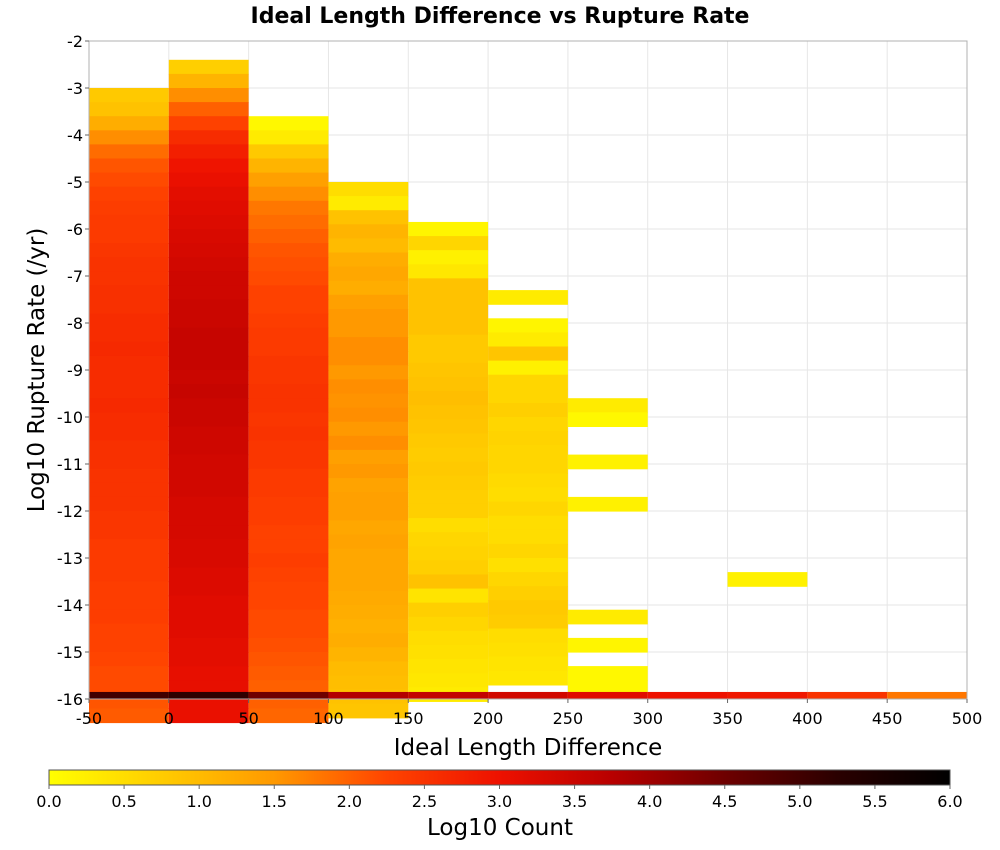  Describe the element at coordinates (949, 801) in the screenshot. I see `colorbar-tick-label: 6.0` at that location.